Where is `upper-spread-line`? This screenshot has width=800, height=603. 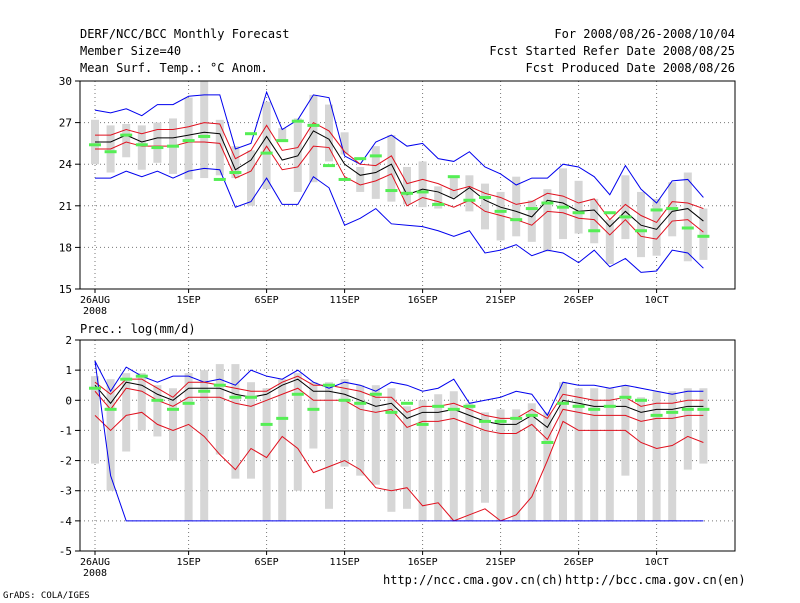
upper-spread-line is located at coordinates (399, 397).